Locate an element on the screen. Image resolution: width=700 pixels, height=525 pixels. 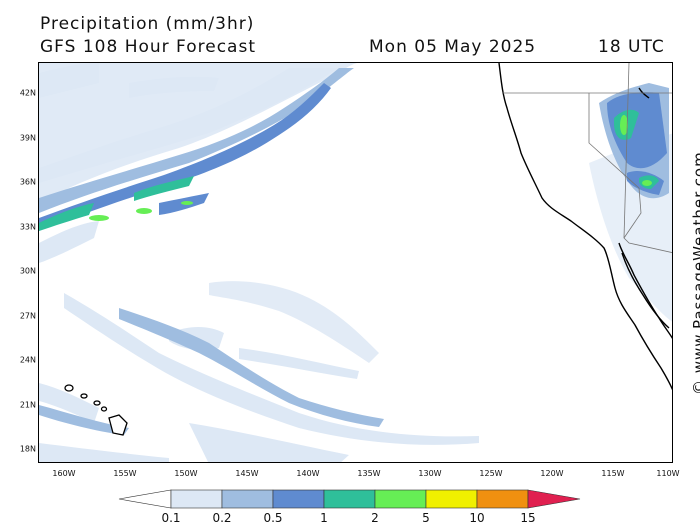
forecast-label: GFS 108 Hour Forecast is located at coordinates (148, 47).